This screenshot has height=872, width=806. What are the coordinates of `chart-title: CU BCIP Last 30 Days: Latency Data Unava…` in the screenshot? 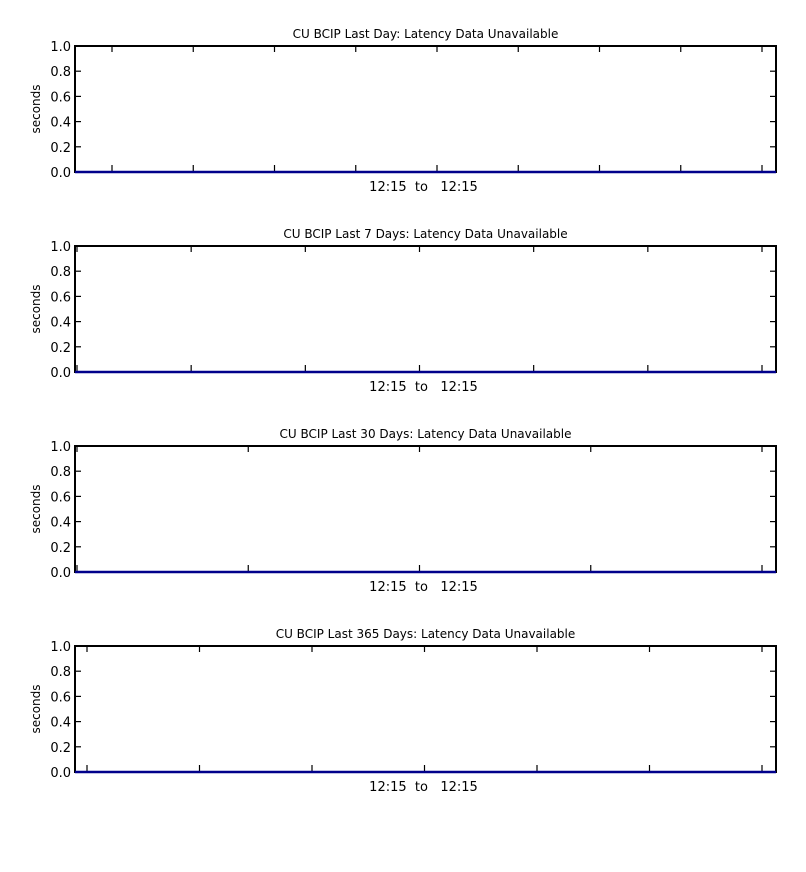 It's located at (426, 434).